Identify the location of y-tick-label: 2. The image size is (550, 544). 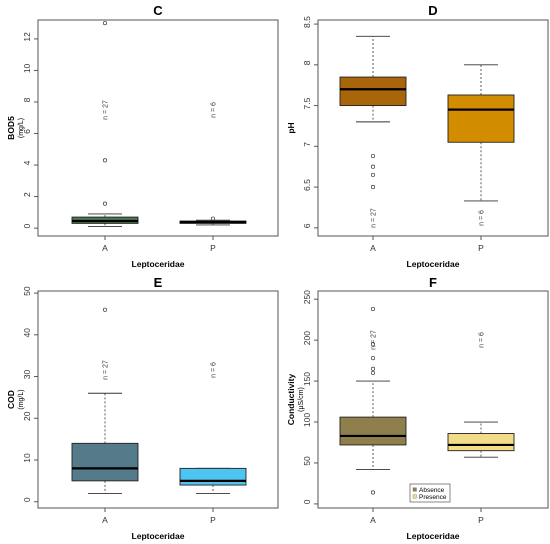
(27, 194).